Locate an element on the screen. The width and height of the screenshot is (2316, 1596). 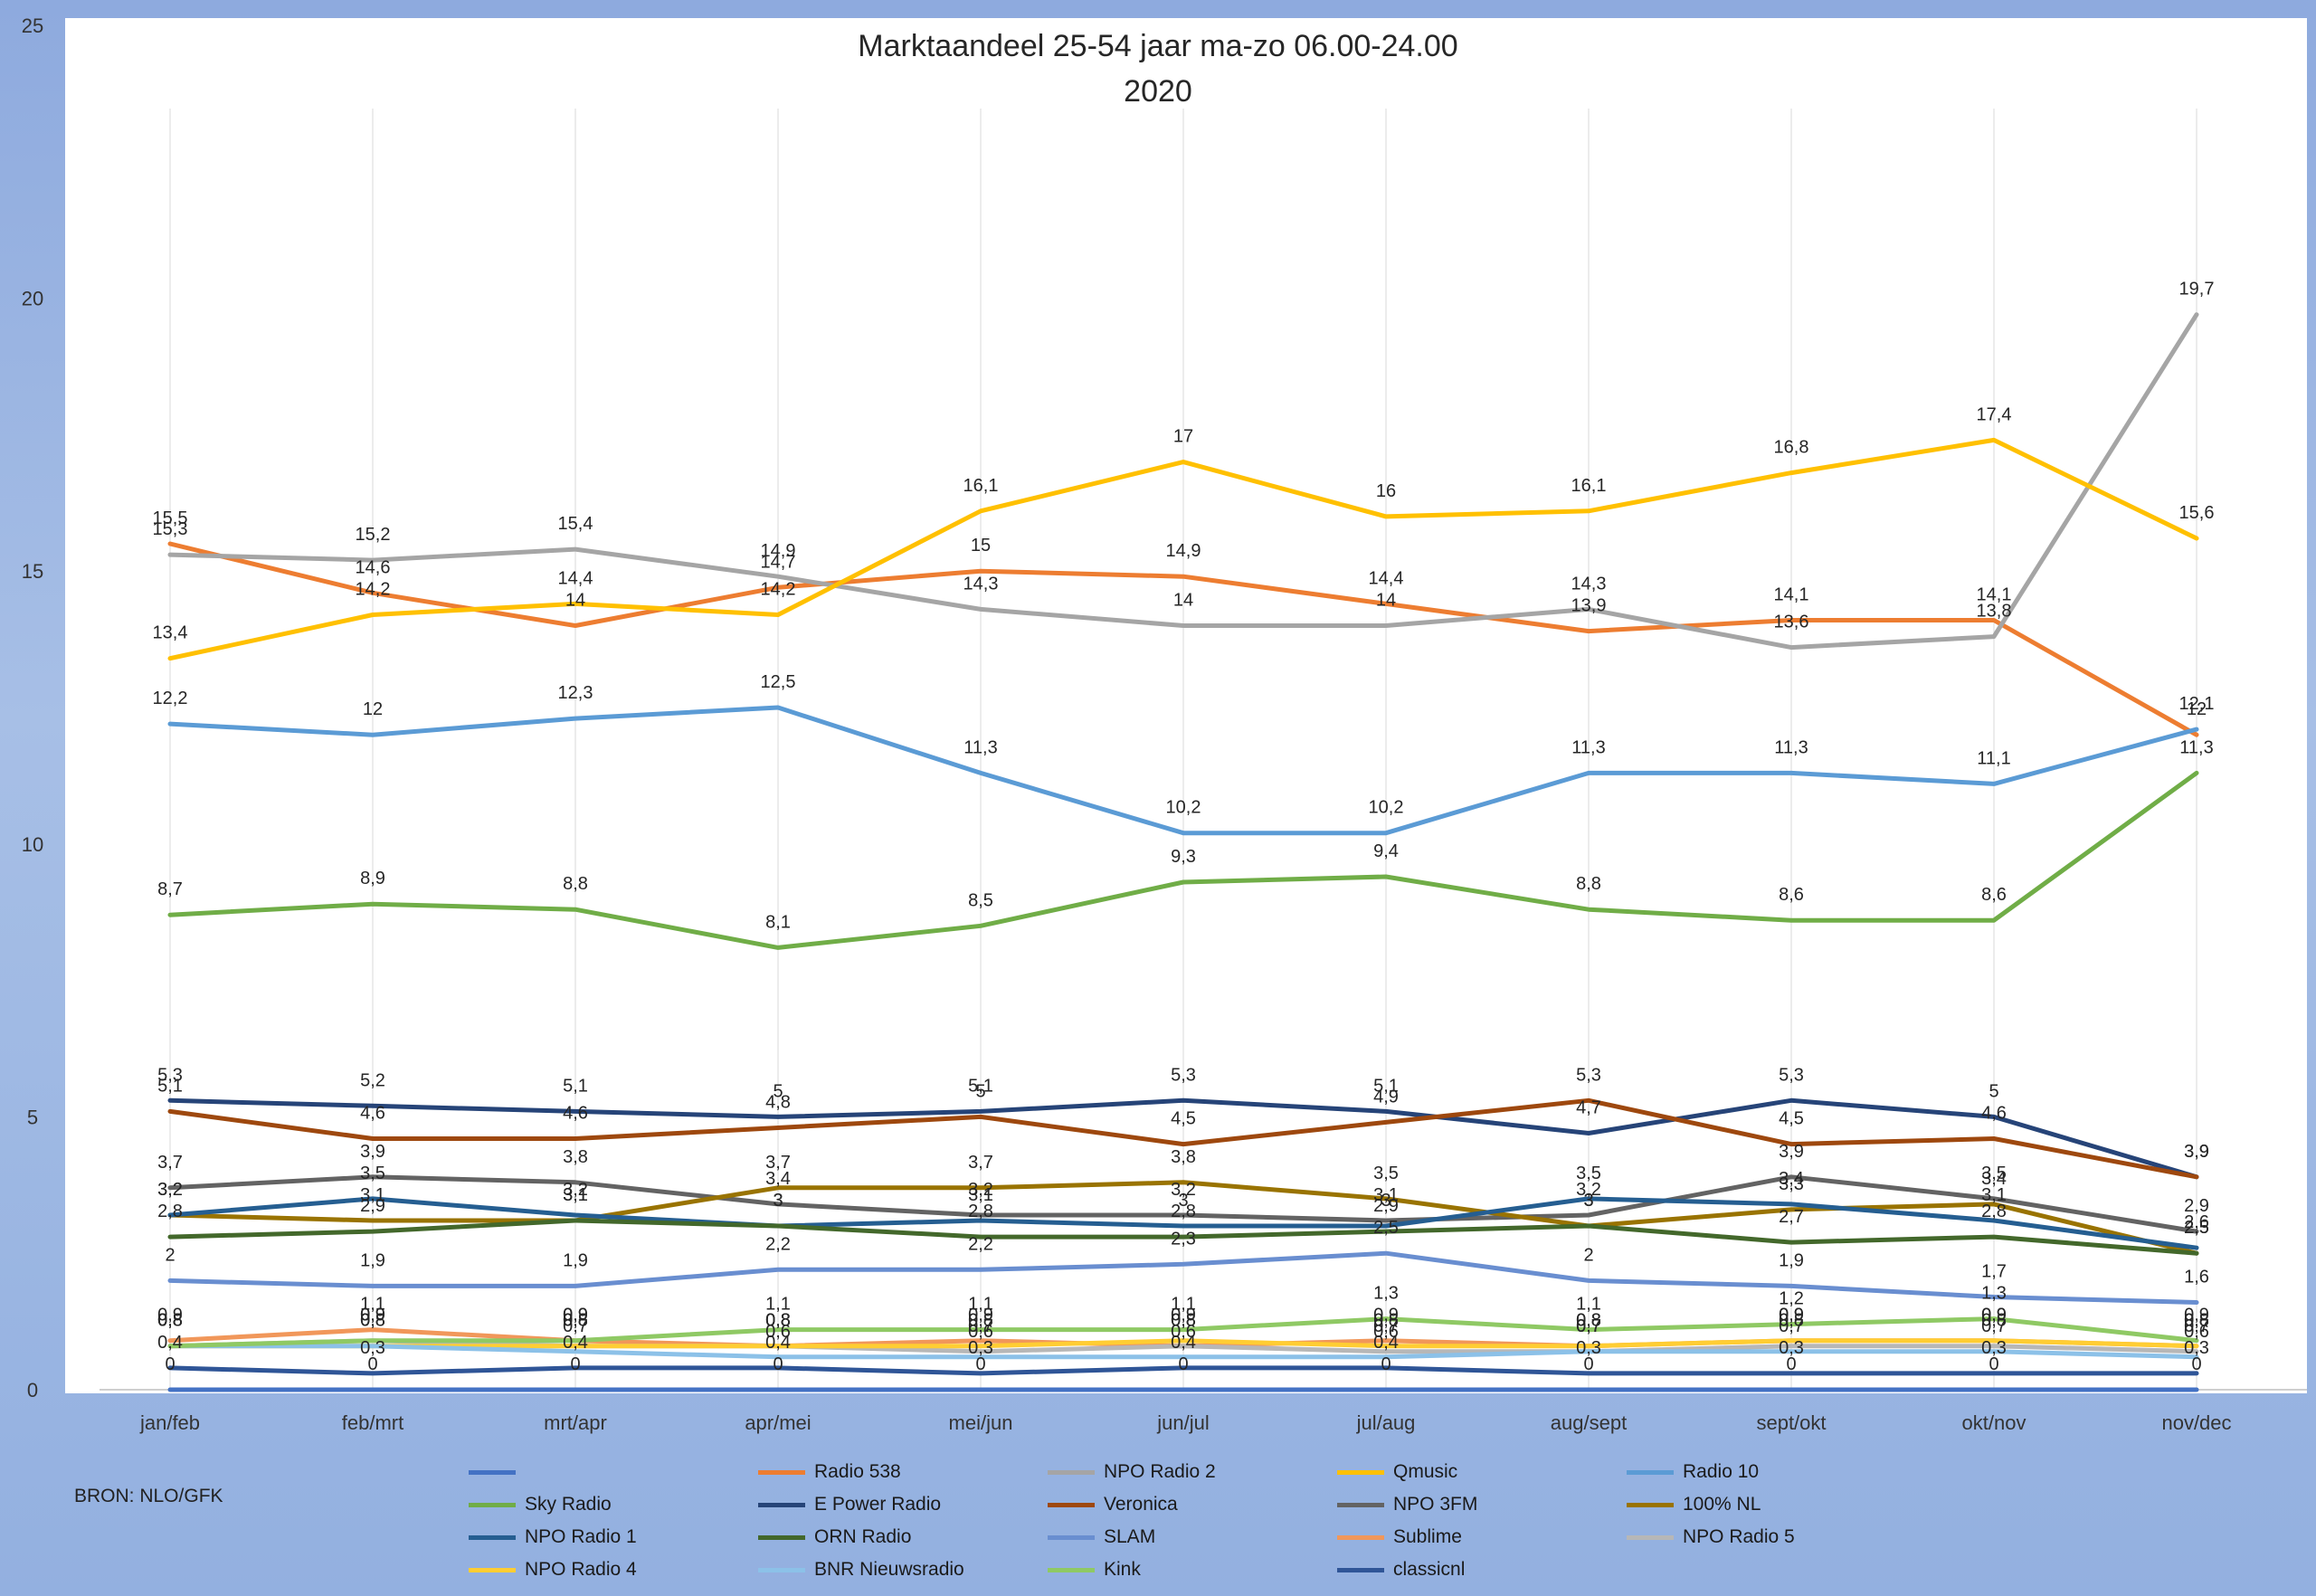
legend-label: classicnl is located at coordinates (1429, 1570).